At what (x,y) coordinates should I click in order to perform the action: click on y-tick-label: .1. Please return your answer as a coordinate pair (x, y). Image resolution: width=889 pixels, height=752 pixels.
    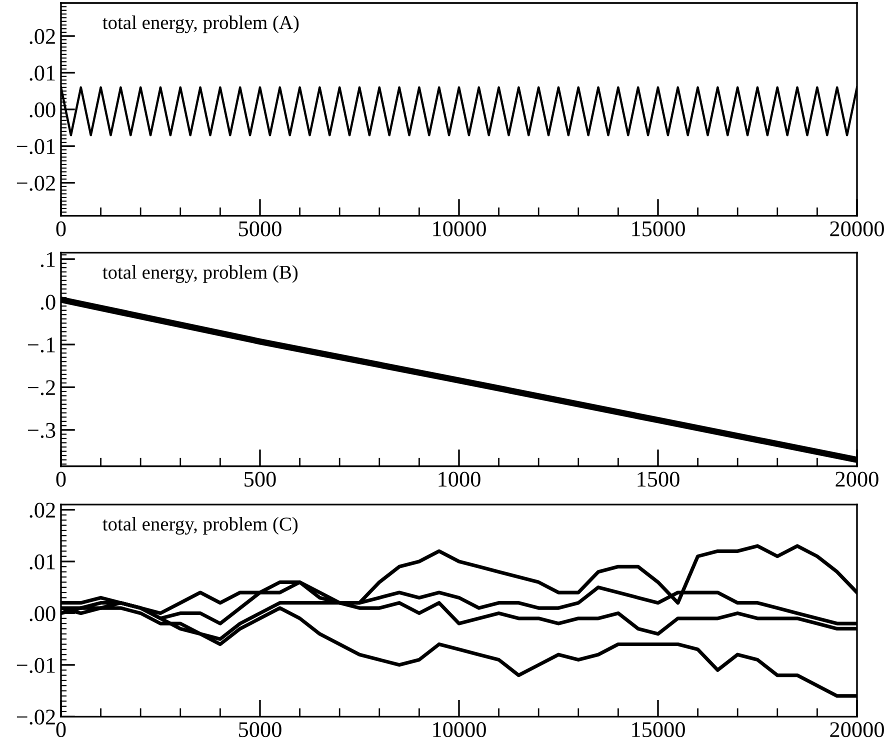
    Looking at the image, I should click on (47, 260).